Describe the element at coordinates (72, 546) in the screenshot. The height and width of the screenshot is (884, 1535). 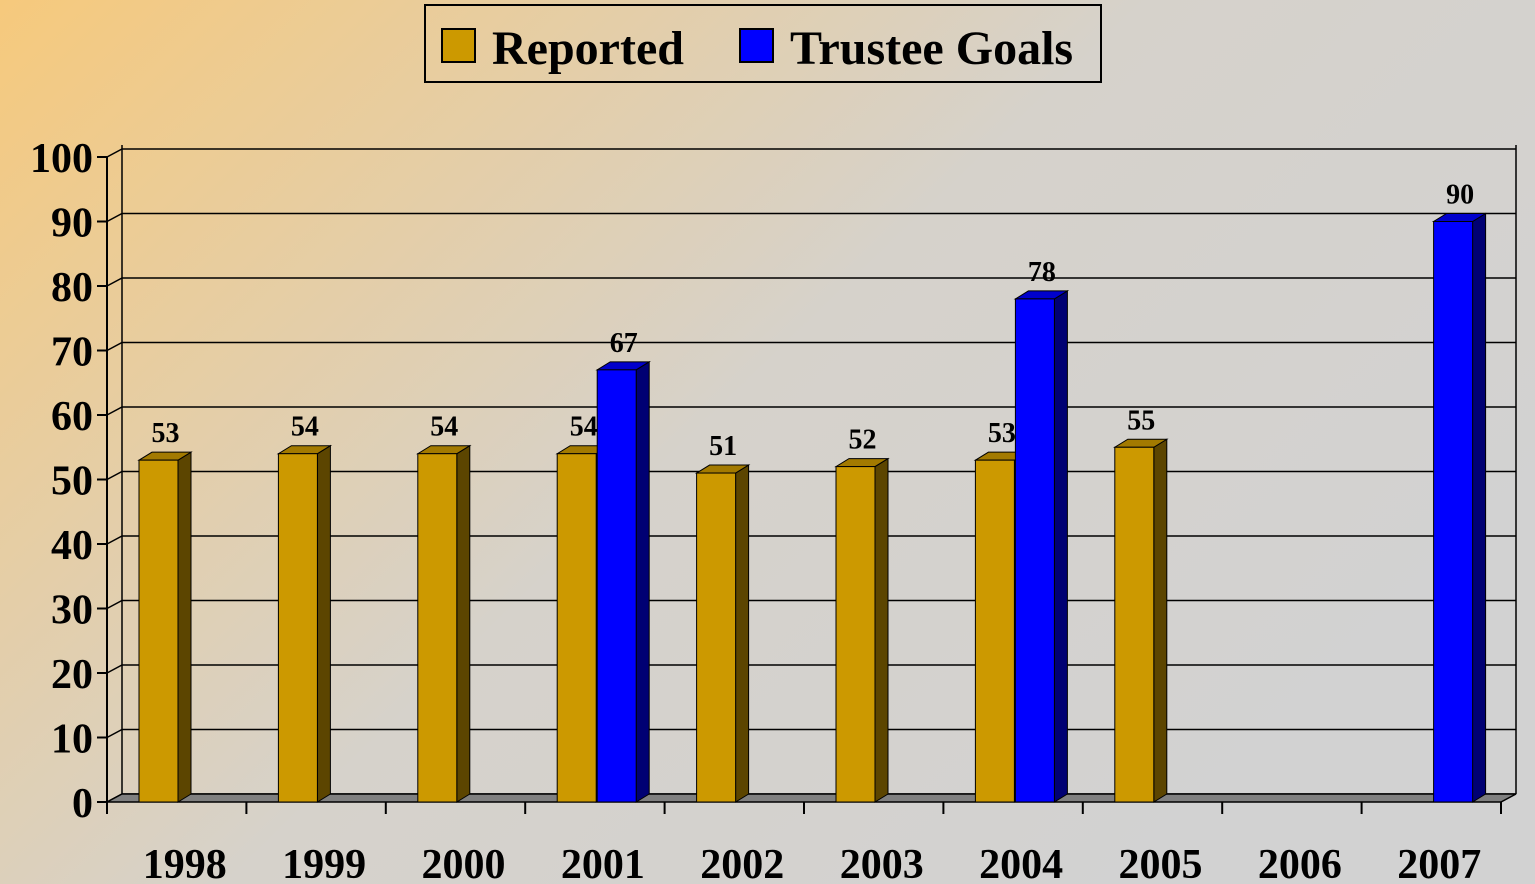
I see `y-tick-label: 40` at that location.